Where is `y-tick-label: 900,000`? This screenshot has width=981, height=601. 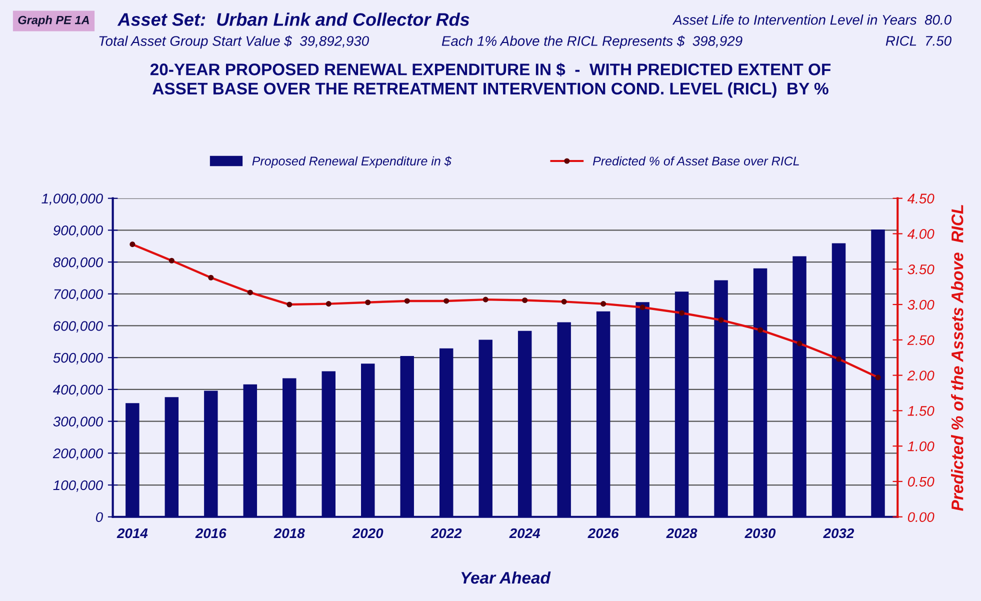
y-tick-label: 900,000 is located at coordinates (78, 231).